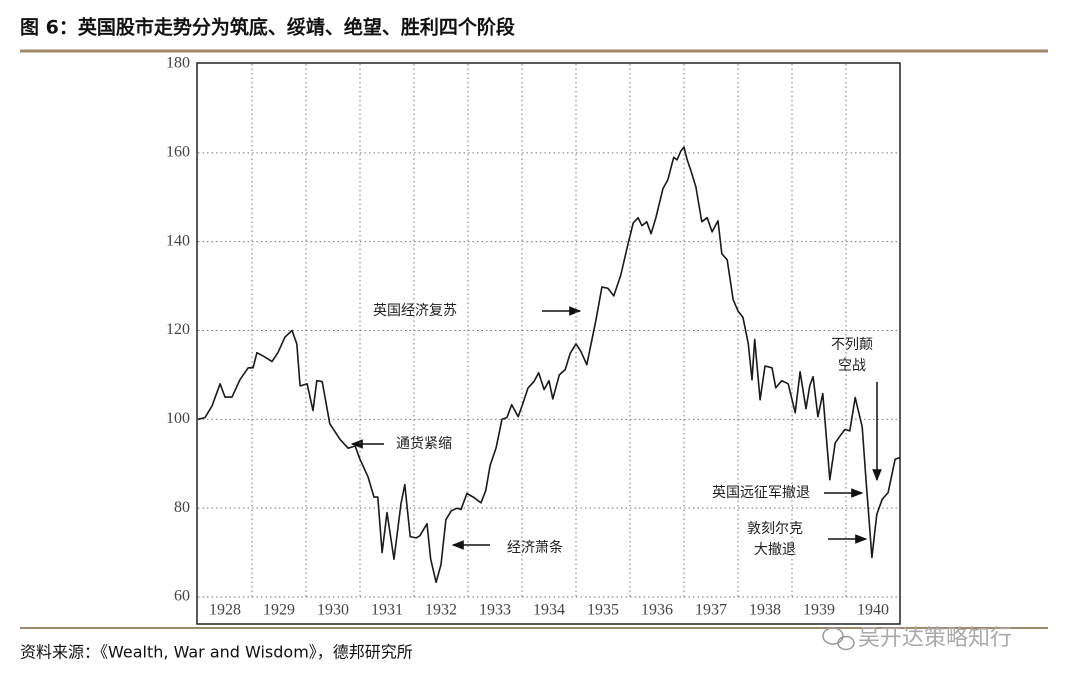 This screenshot has width=1080, height=691. Describe the element at coordinates (225, 610) in the screenshot. I see `x-tick-label: 1928` at that location.